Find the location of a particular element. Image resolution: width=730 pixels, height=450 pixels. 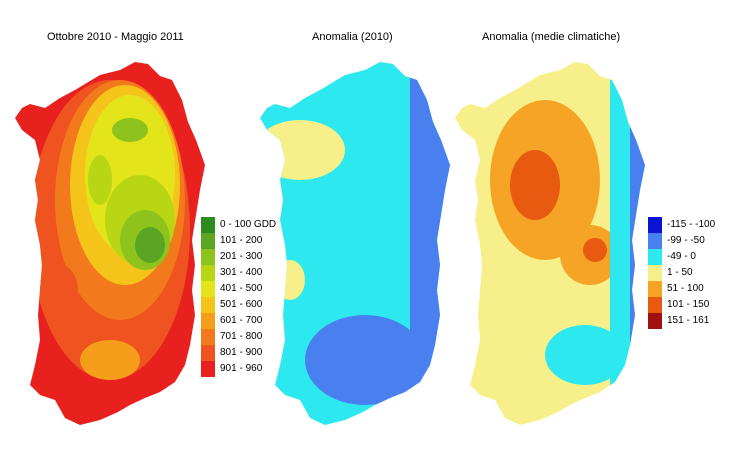

legend-label: -115 - -100 is located at coordinates (691, 224).